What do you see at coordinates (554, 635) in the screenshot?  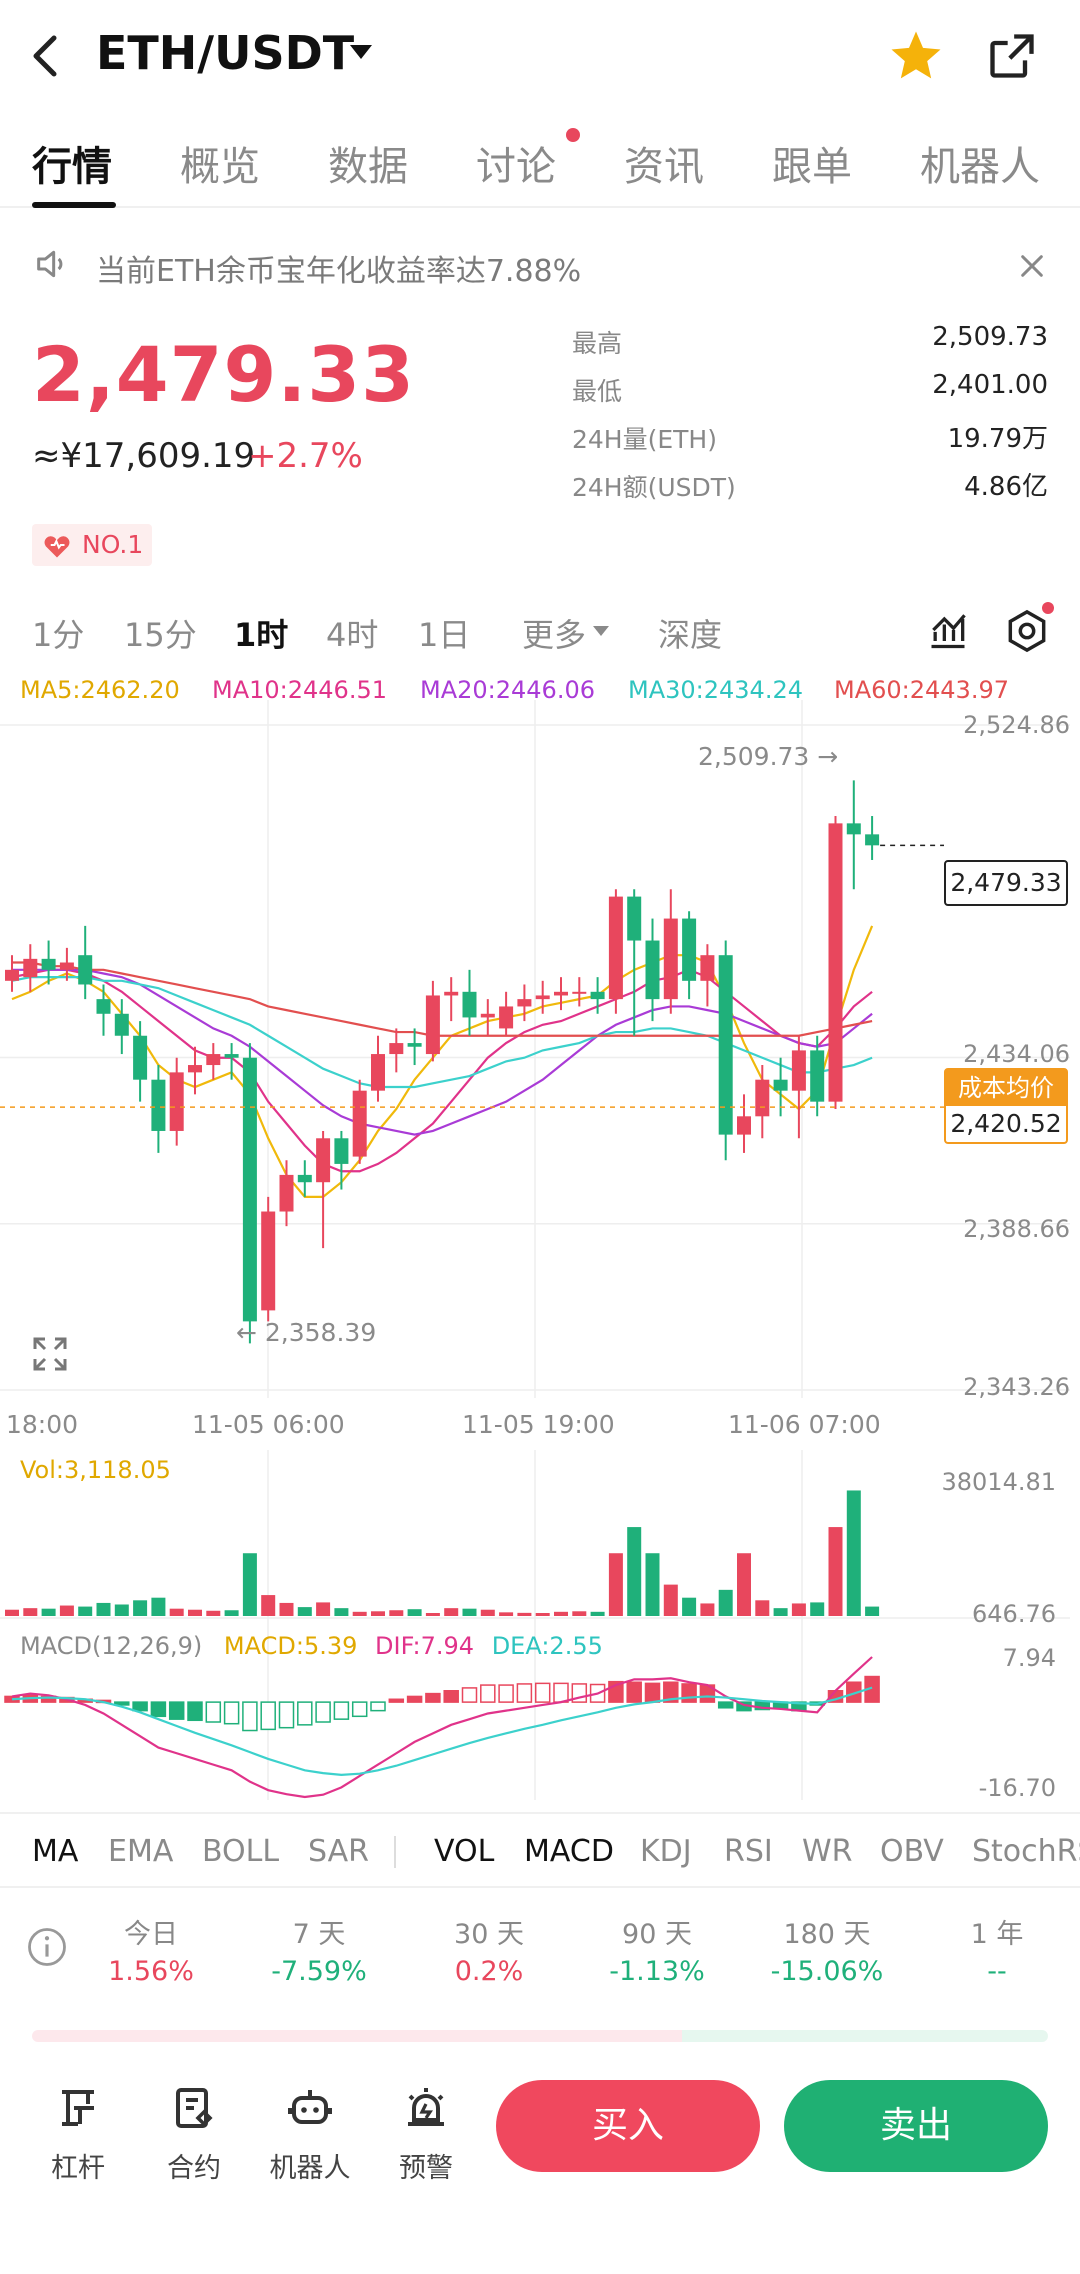 I see `interval-more: 更多` at bounding box center [554, 635].